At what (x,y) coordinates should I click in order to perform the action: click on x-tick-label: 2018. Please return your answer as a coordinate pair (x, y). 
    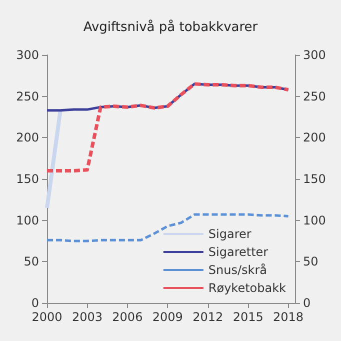
    Looking at the image, I should click on (288, 317).